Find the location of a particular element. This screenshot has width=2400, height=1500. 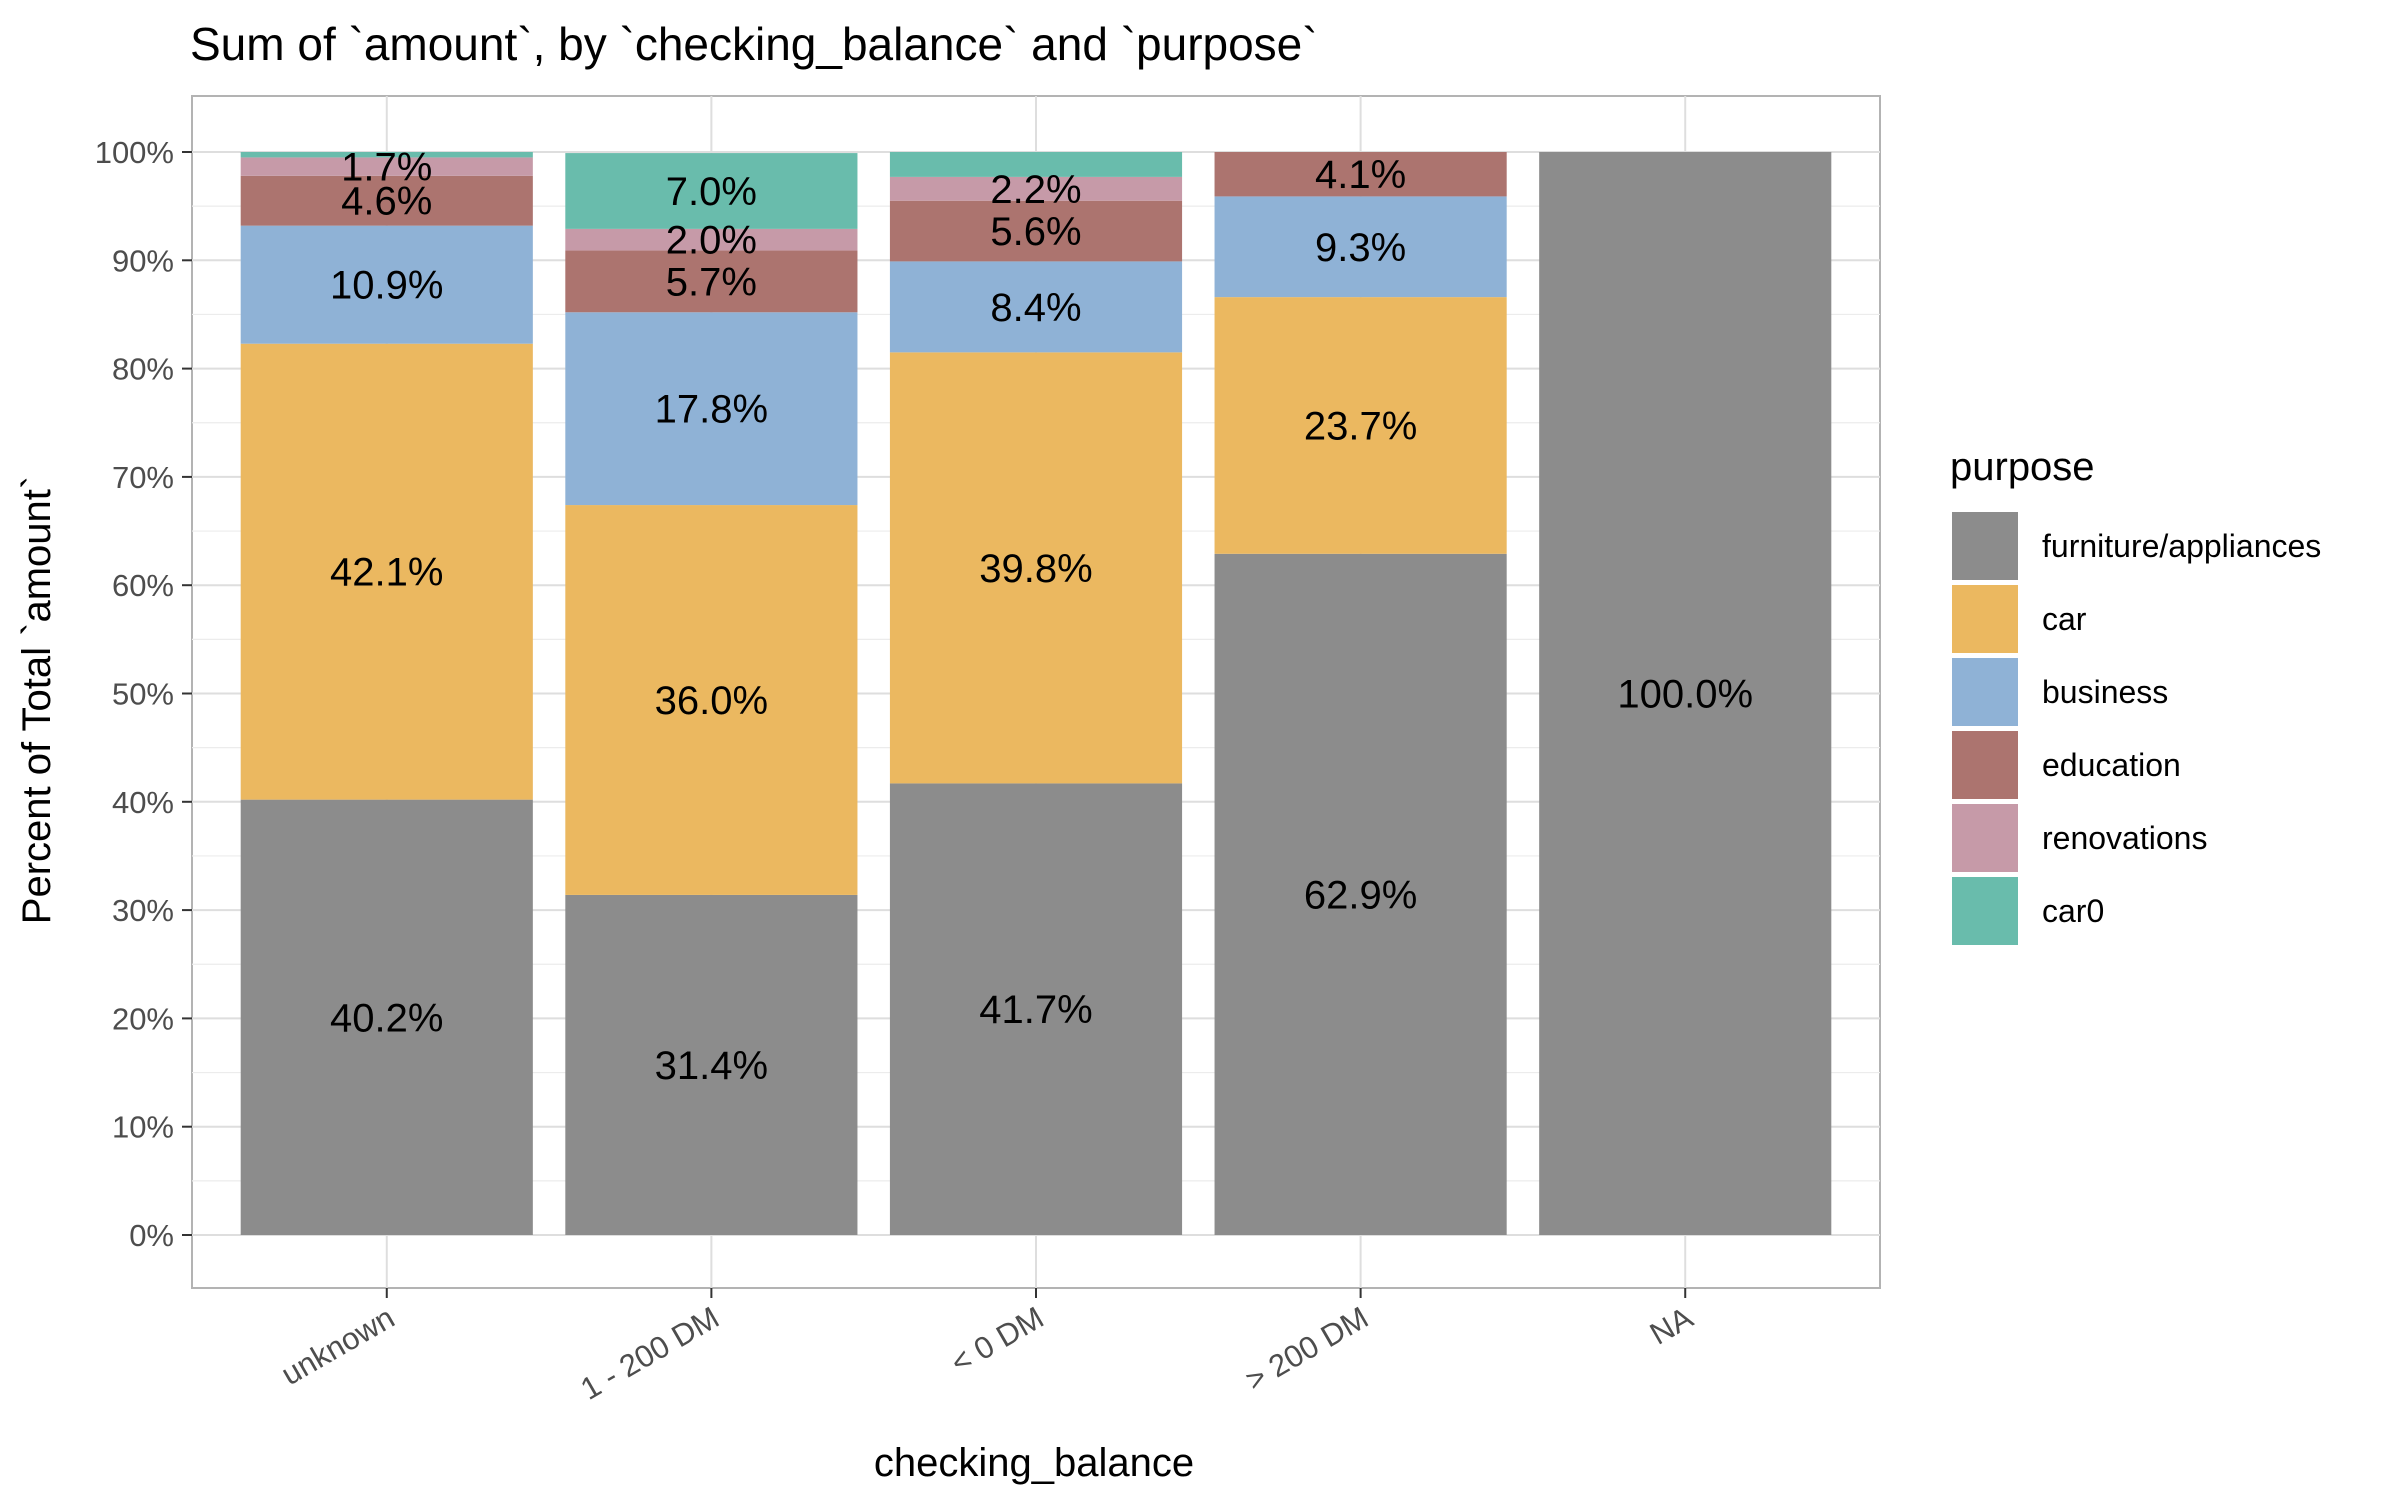

y-tick-label: 80% is located at coordinates (143, 369).